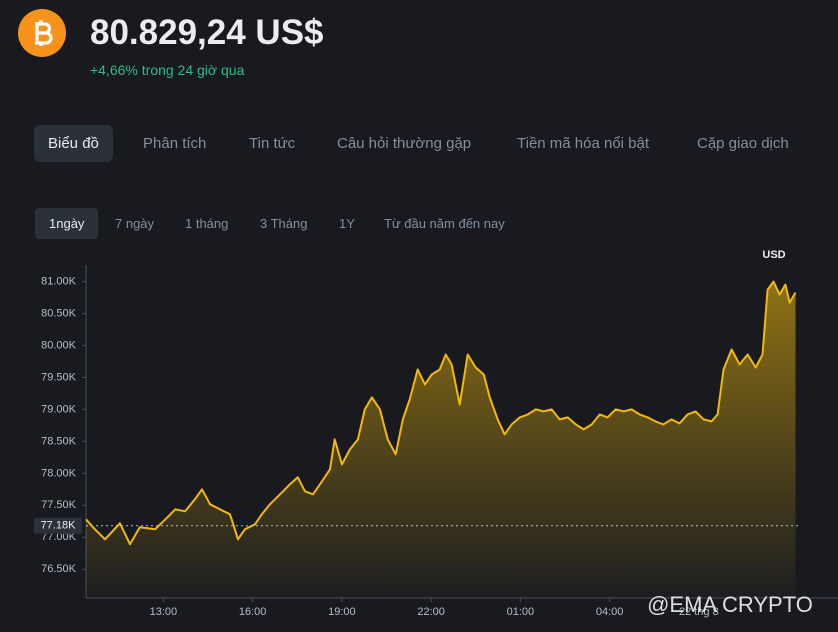 Image resolution: width=838 pixels, height=632 pixels. Describe the element at coordinates (404, 143) in the screenshot. I see `tab: Câu hỏi thường gặp` at that location.